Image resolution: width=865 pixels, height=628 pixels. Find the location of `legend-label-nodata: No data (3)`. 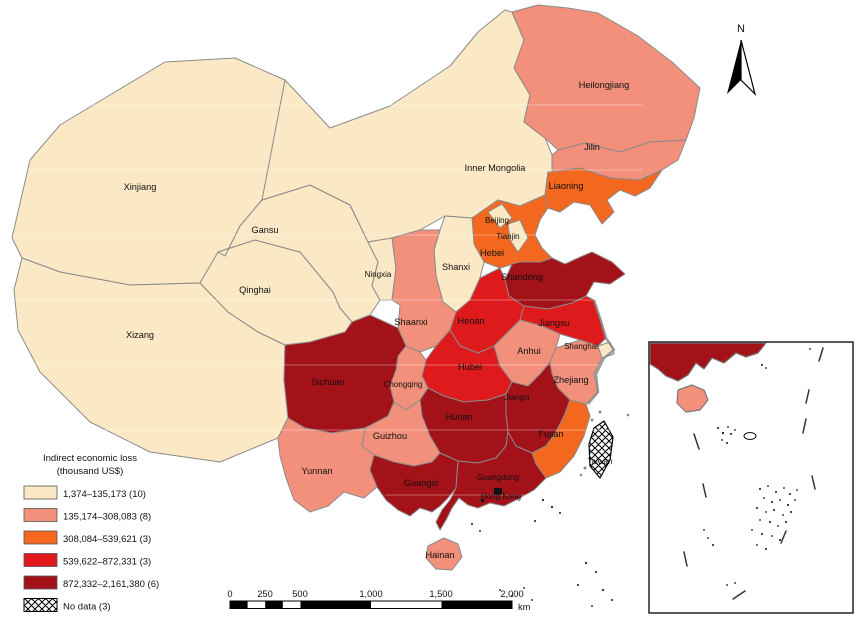

legend-label-nodata: No data (3) is located at coordinates (87, 607).